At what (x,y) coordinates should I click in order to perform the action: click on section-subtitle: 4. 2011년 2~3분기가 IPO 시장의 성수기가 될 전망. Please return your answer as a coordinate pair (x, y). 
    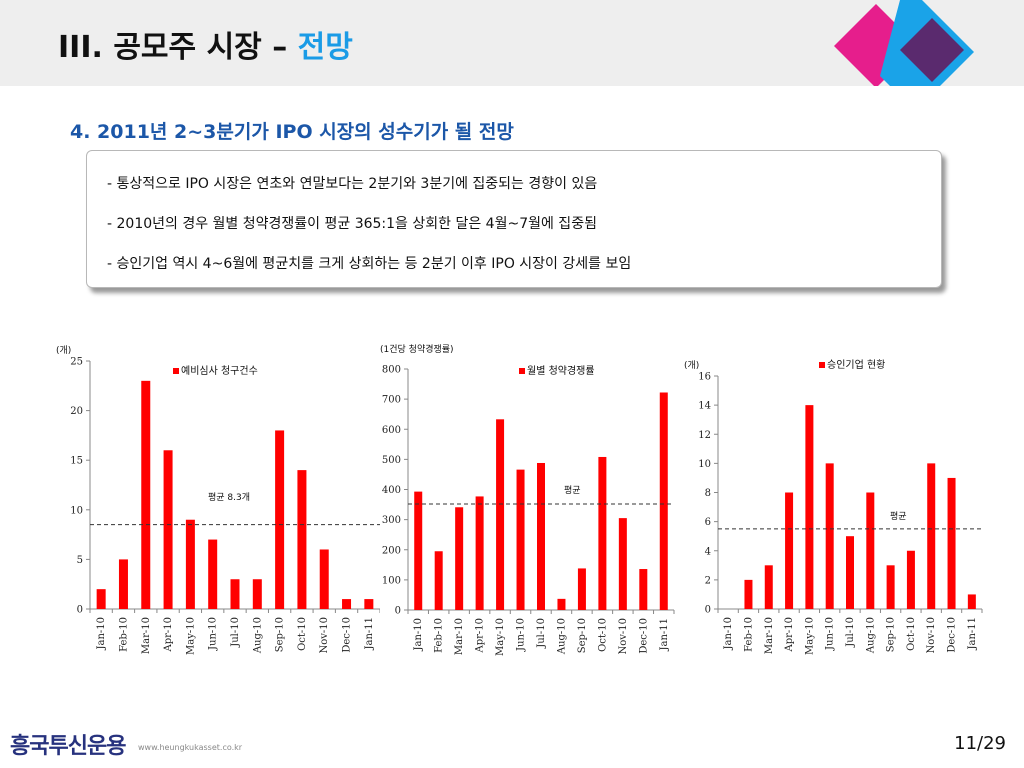
    Looking at the image, I should click on (292, 132).